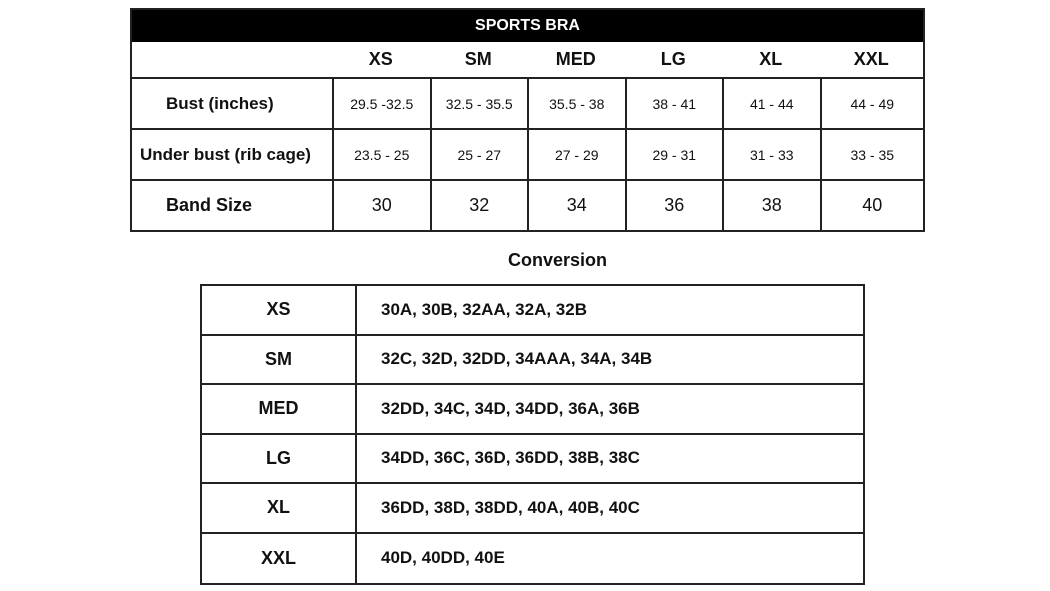  What do you see at coordinates (381, 103) in the screenshot?
I see `cell: 29.5 -32.5` at bounding box center [381, 103].